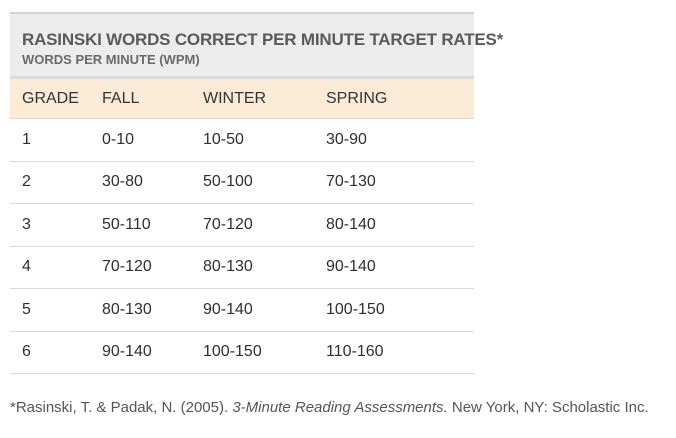 The height and width of the screenshot is (438, 676). Describe the element at coordinates (126, 224) in the screenshot. I see `cell-fall: 50-110` at that location.